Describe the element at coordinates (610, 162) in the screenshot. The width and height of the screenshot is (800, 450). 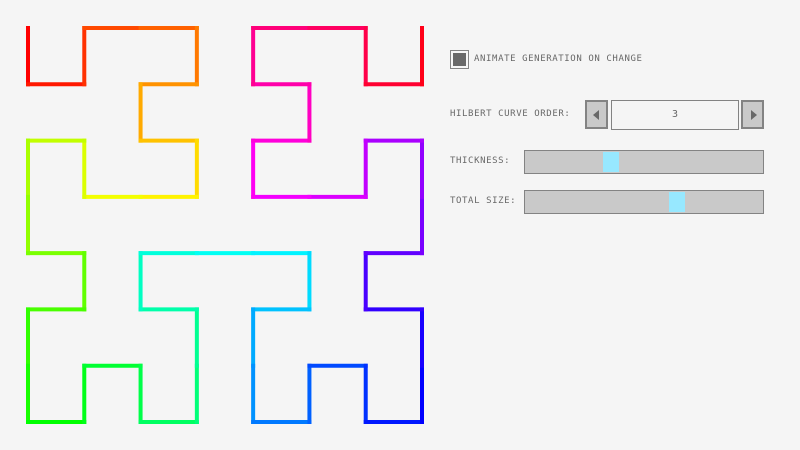
I see `thickness-slider-handle` at that location.